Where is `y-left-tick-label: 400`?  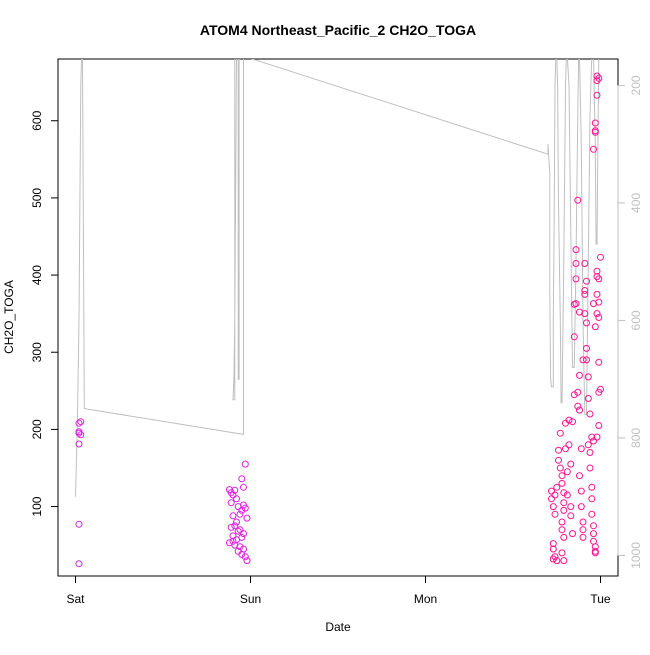
y-left-tick-label: 400 is located at coordinates (37, 275).